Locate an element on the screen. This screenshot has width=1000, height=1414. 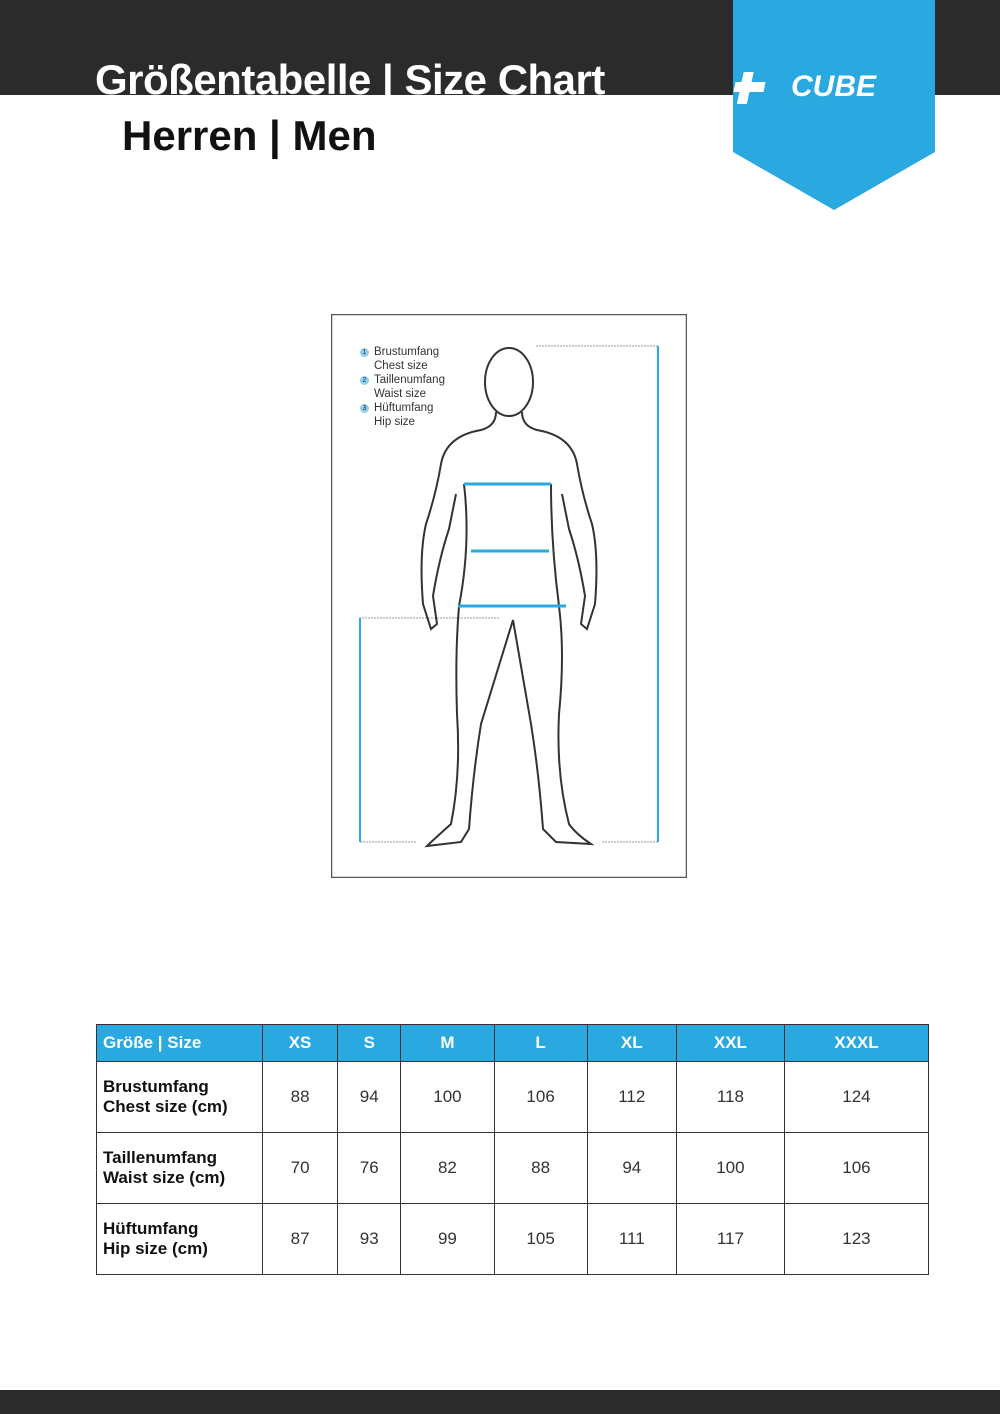
row-label: Taillenumfang Waist size (cm) is located at coordinates (179, 1168).